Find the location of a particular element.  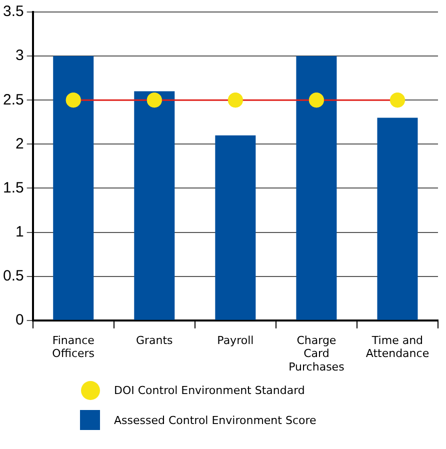

x-tick-label: Payroll is located at coordinates (235, 340).